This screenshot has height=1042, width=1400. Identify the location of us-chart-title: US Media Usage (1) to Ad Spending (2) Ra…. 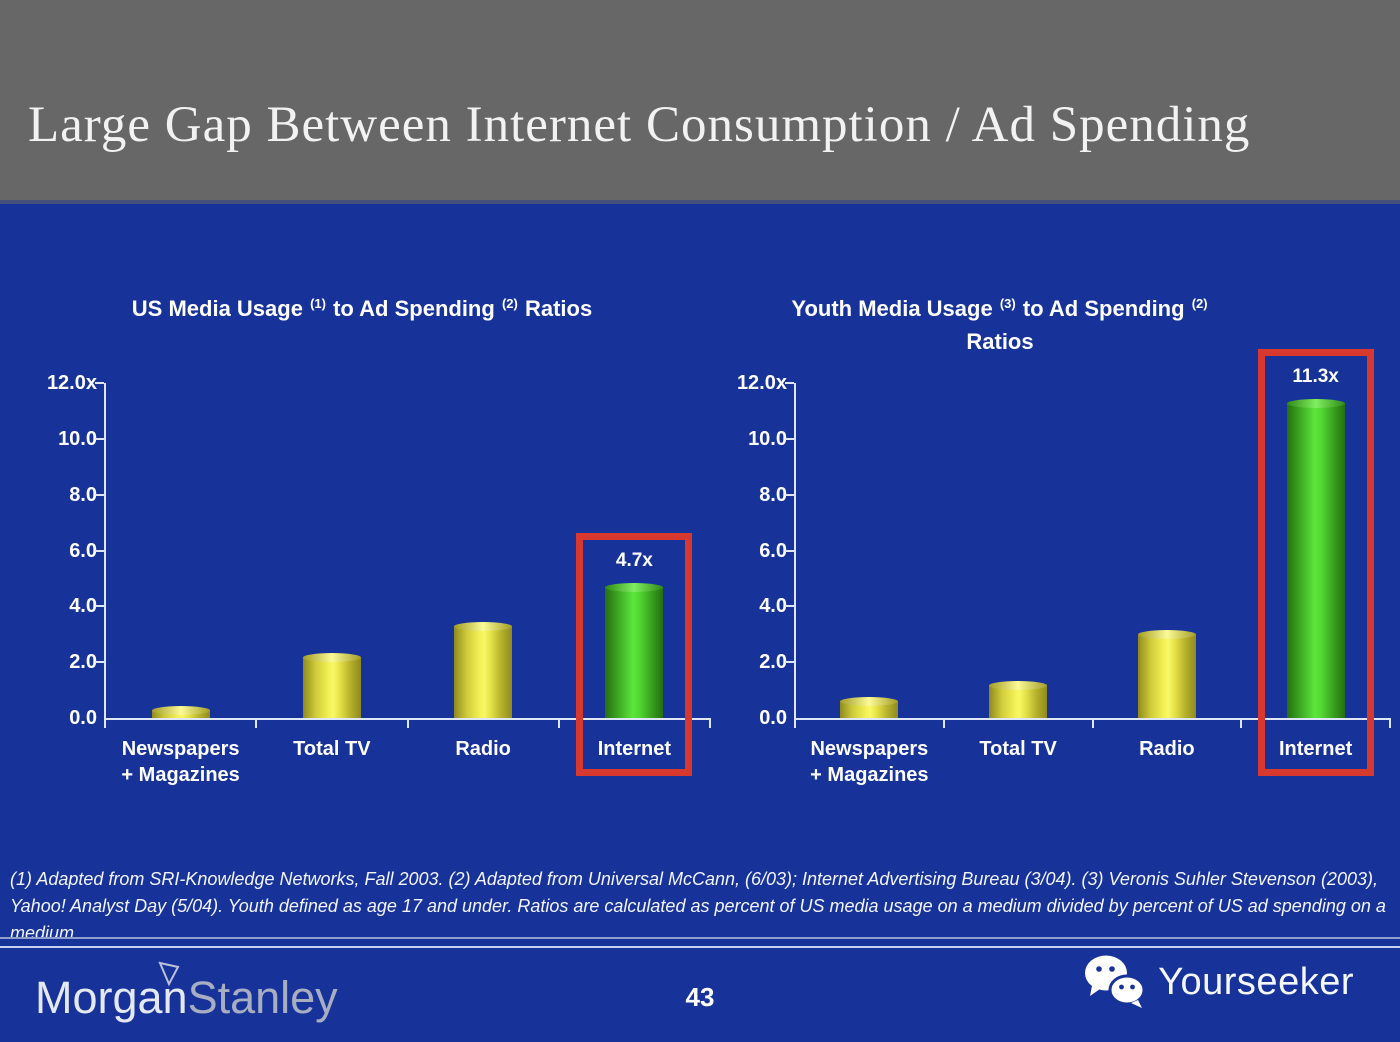
(362, 310).